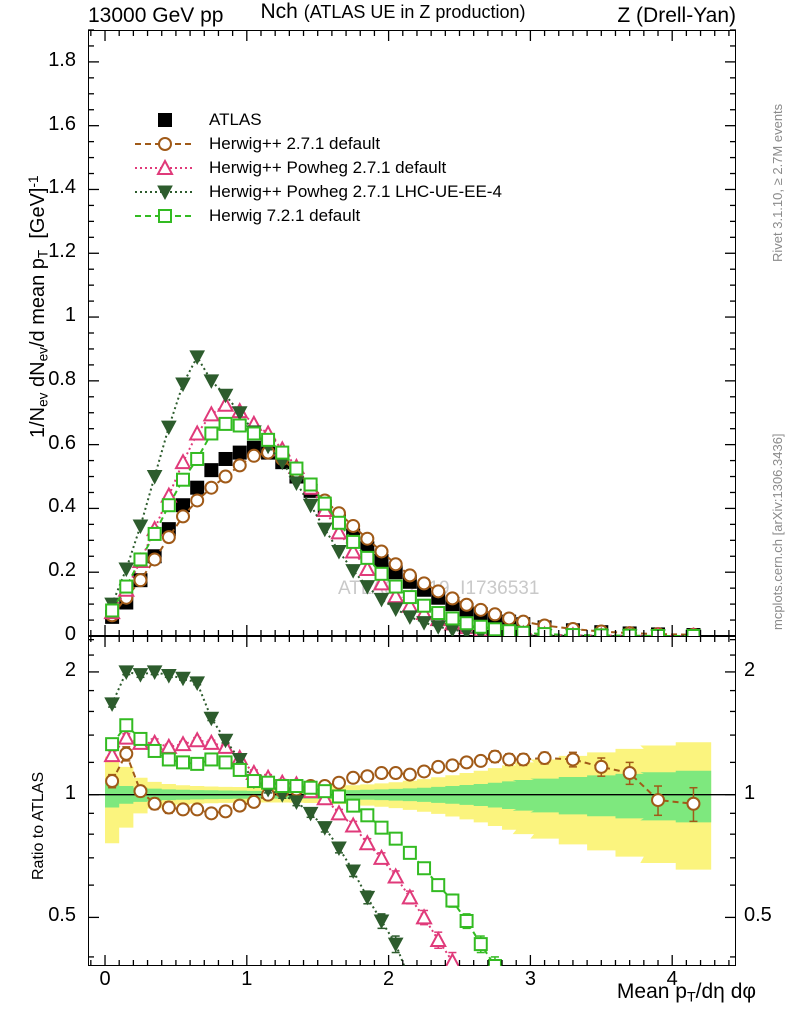 Image resolution: width=786 pixels, height=1024 pixels. I want to click on y-tick-label-ratio-right: 2, so click(750, 669).